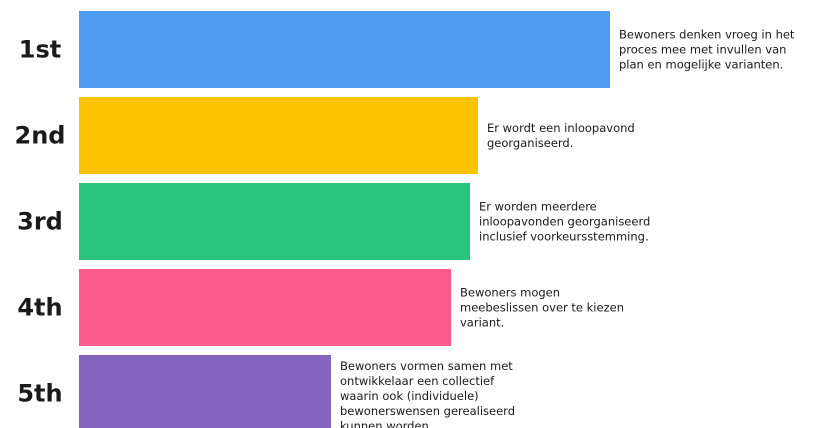 The image size is (816, 428). What do you see at coordinates (426, 366) in the screenshot?
I see `annotation-line: Bewoners vormen samen met` at bounding box center [426, 366].